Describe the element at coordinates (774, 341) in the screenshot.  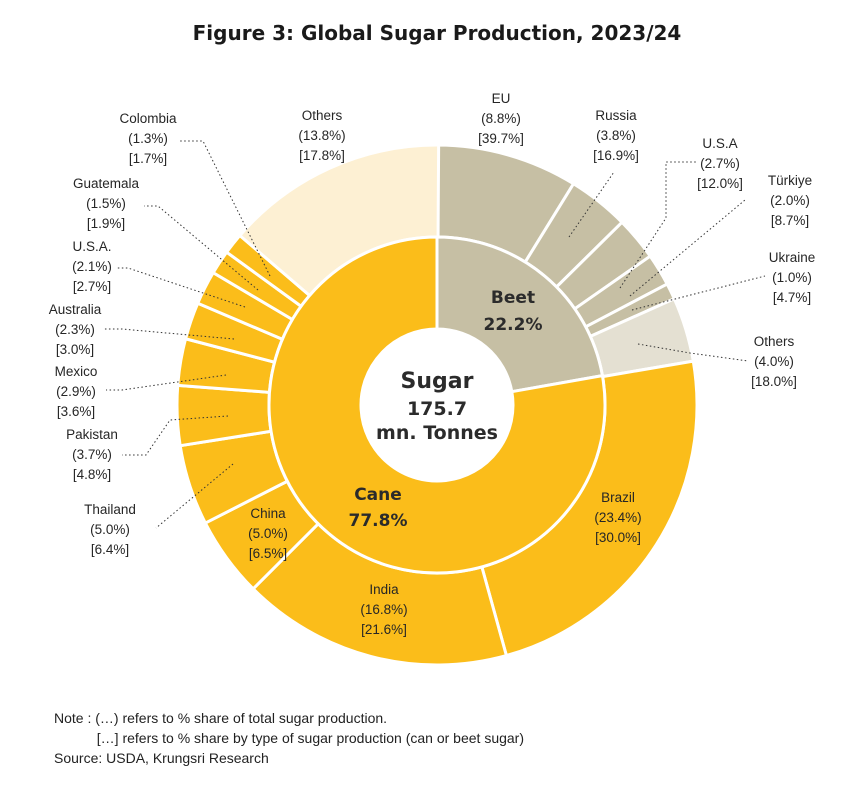
I see `label-name-beet-others: Others` at that location.